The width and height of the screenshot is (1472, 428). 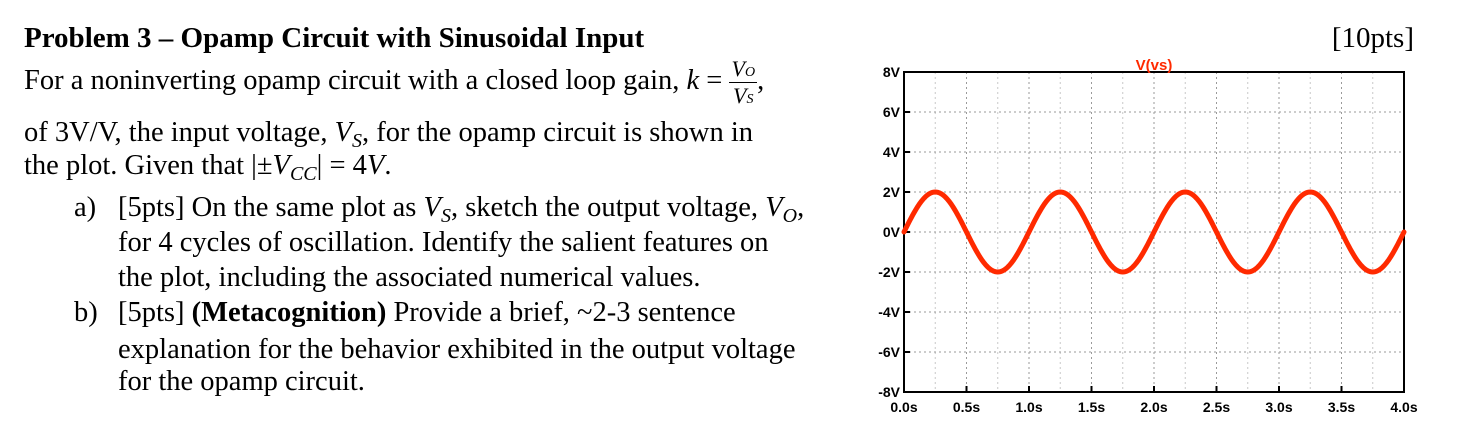 What do you see at coordinates (761, 80) in the screenshot?
I see `intro-comma: ,` at bounding box center [761, 80].